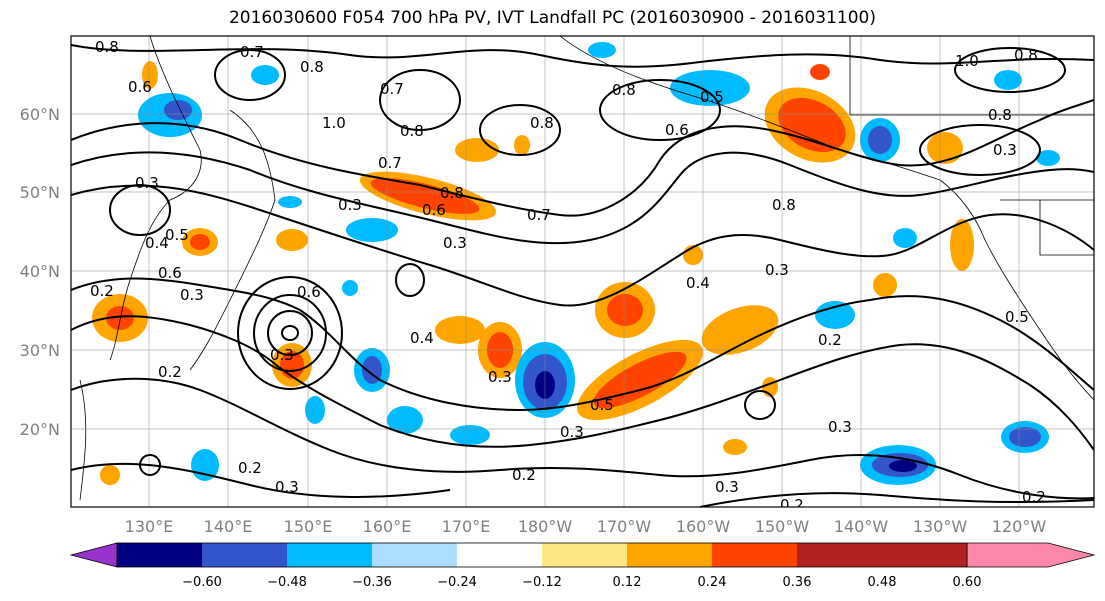 This screenshot has width=1105, height=601. Describe the element at coordinates (287, 582) in the screenshot. I see `colorbar-tick-label: −0.48` at that location.